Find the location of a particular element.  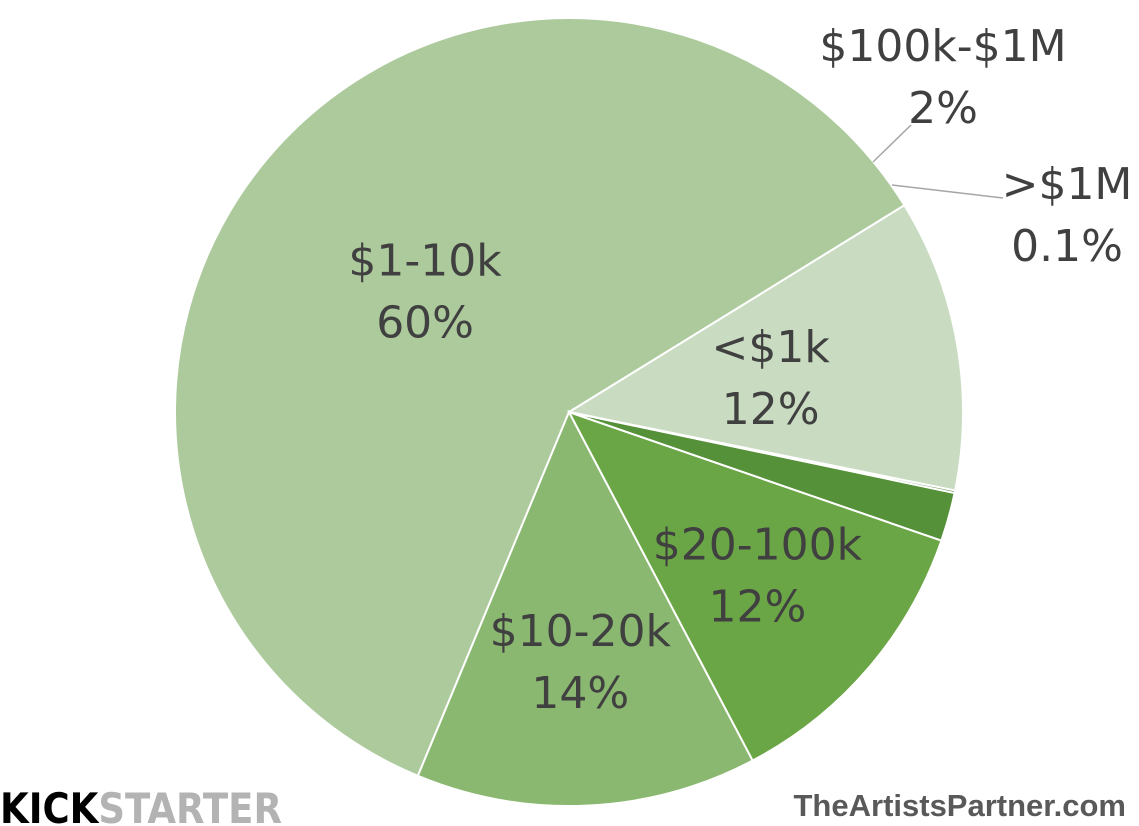

logo-kick-text: KICK is located at coordinates (50, 805).